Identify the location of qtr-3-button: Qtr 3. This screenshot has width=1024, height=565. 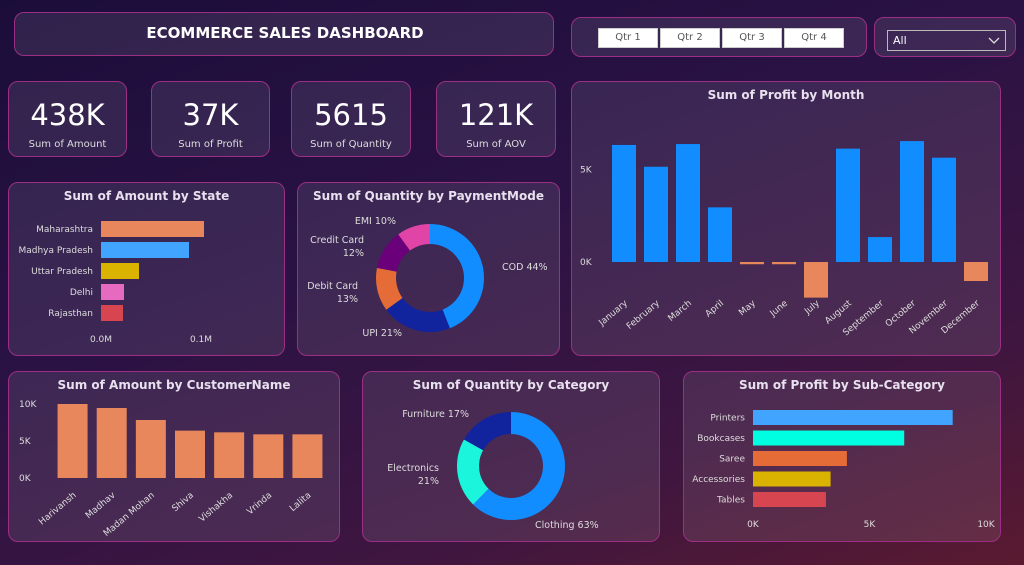
(752, 38).